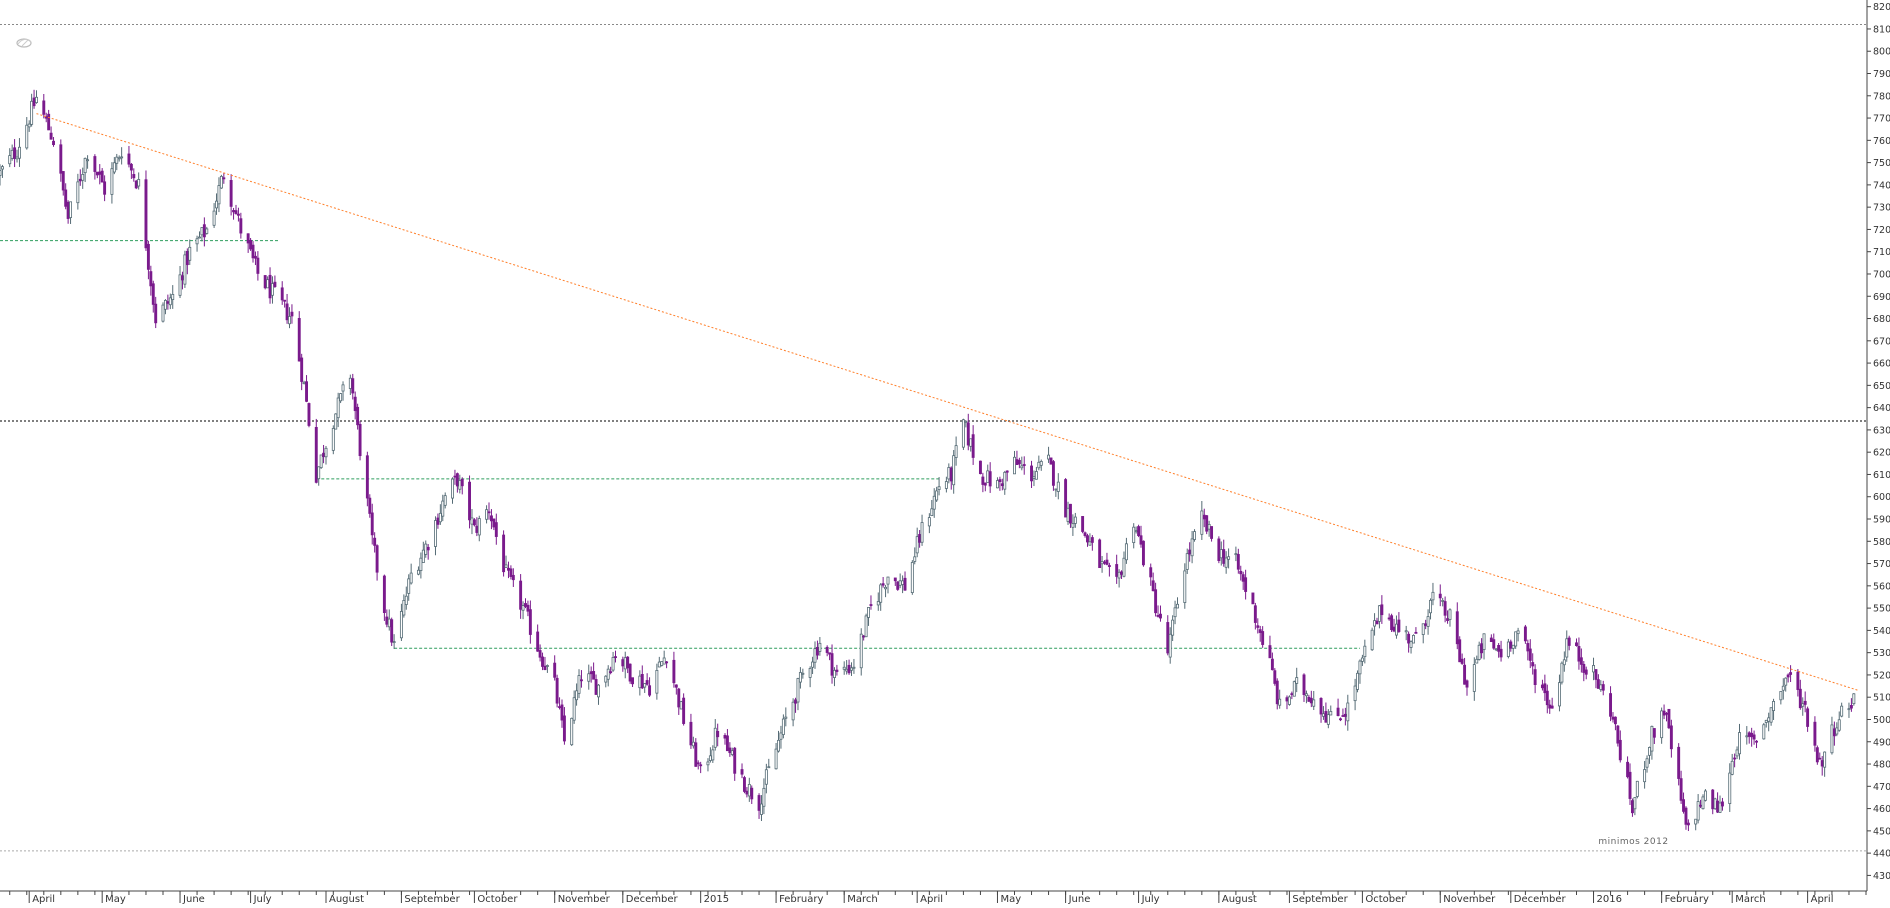  What do you see at coordinates (1881, 119) in the screenshot?
I see `y-tick-label: 7700` at bounding box center [1881, 119].